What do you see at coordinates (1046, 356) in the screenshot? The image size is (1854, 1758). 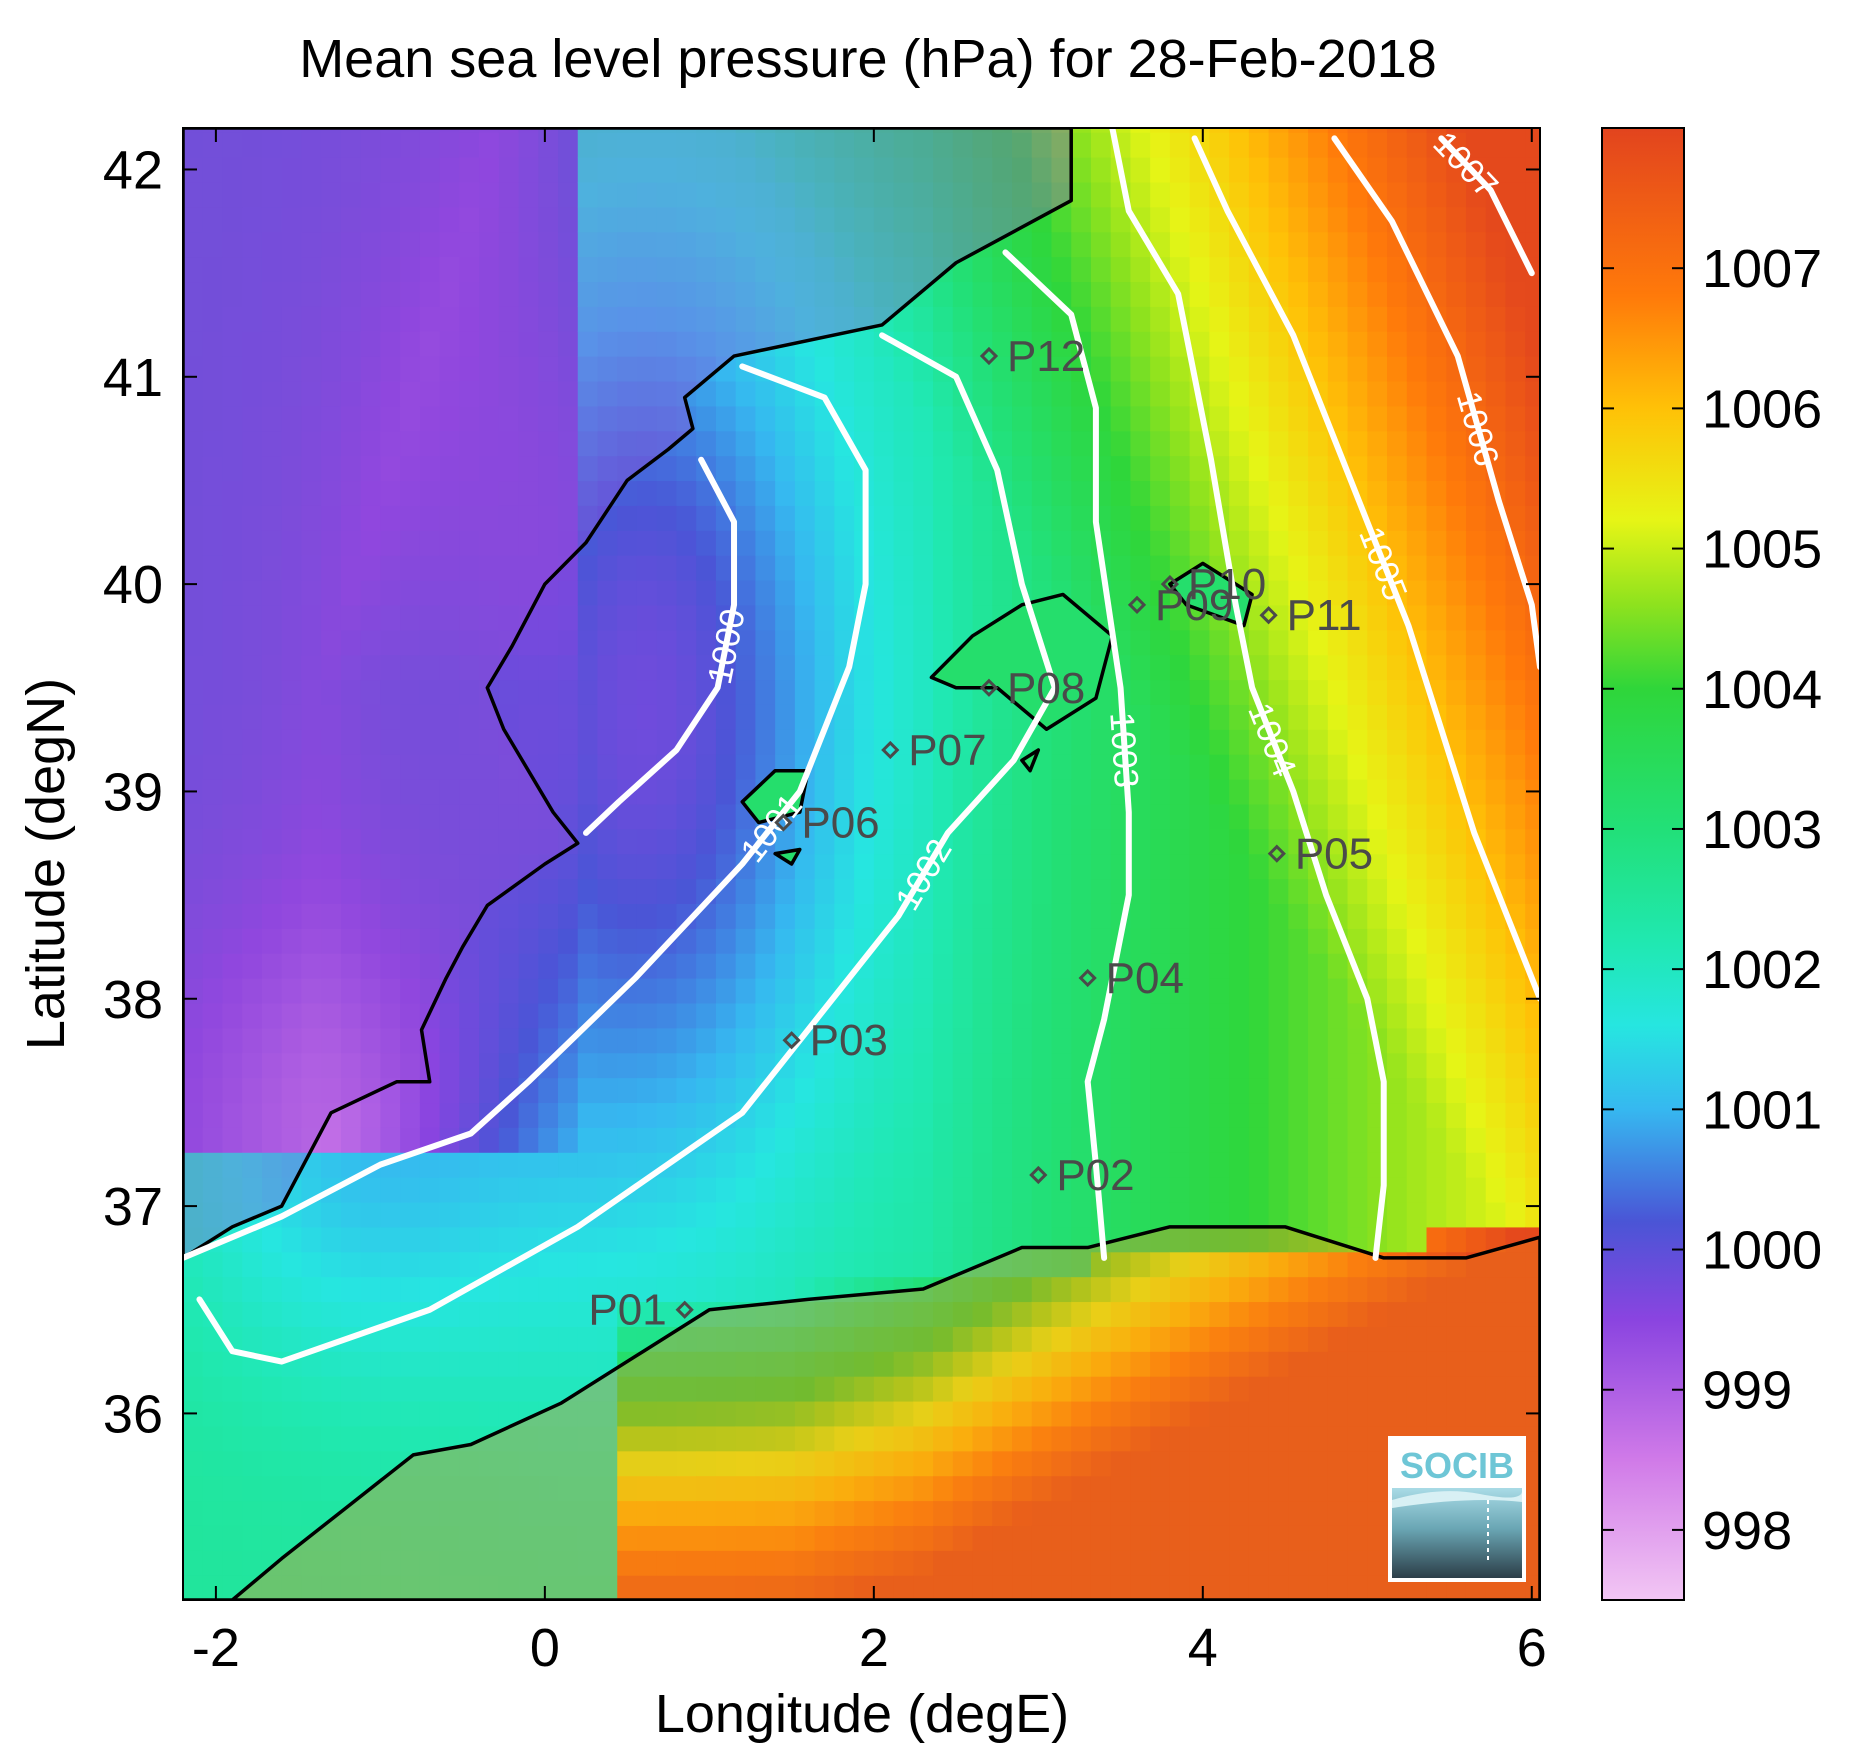 I see `station-label: P12` at bounding box center [1046, 356].